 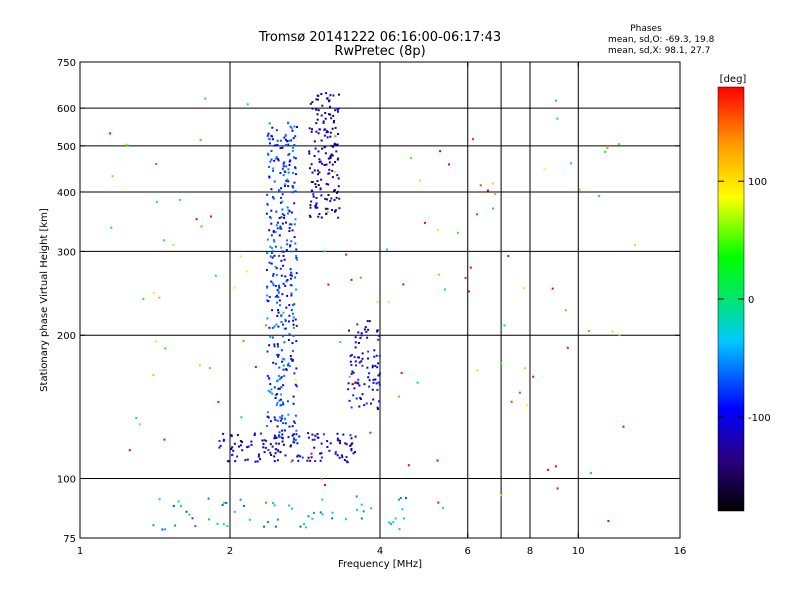 What do you see at coordinates (44, 300) in the screenshot?
I see `y-axis-label: Stationary phase Virtual Height [km]` at bounding box center [44, 300].